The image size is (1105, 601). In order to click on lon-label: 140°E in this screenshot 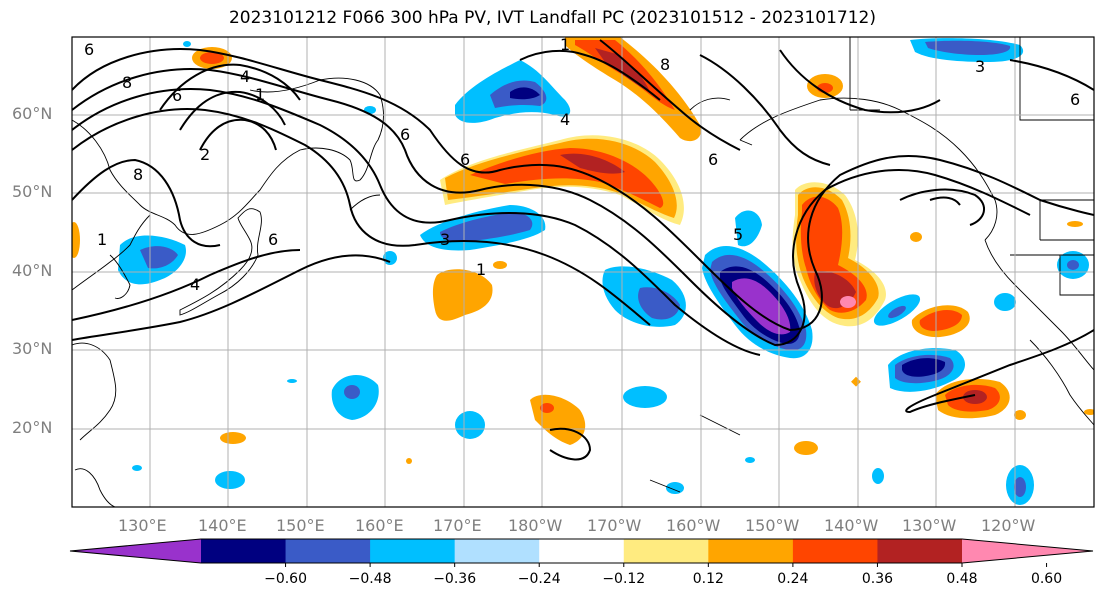, I will do `click(222, 525)`.